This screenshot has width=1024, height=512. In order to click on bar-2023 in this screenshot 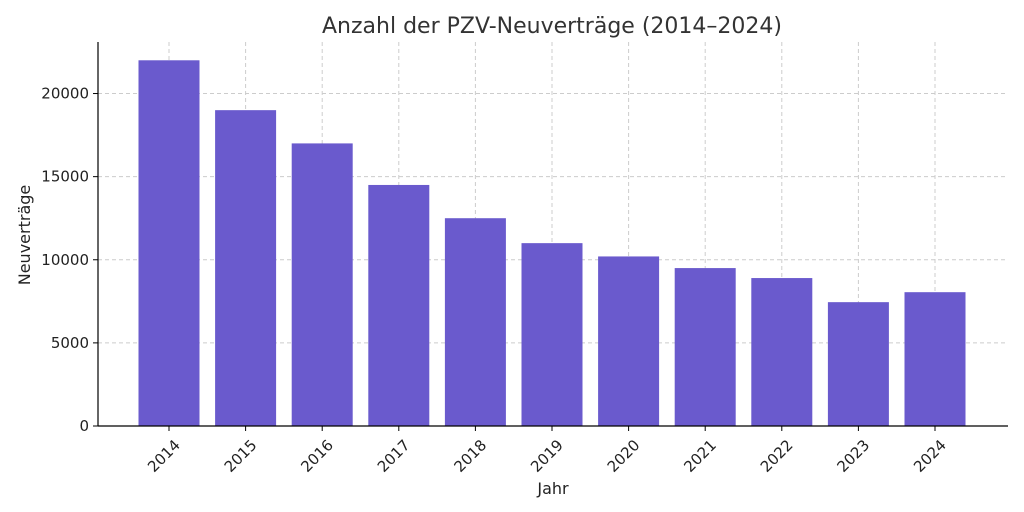, I will do `click(858, 364)`.